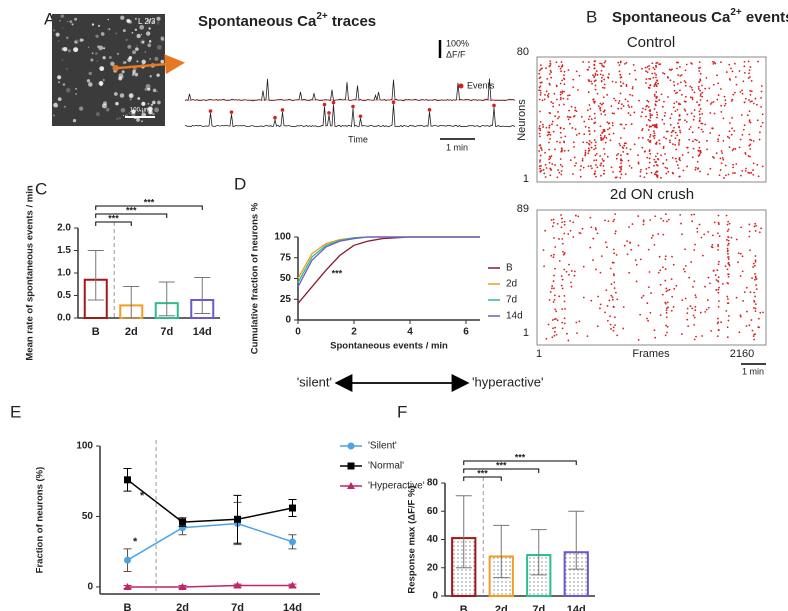  I want to click on y-tick-label: 0.5, so click(64, 295).